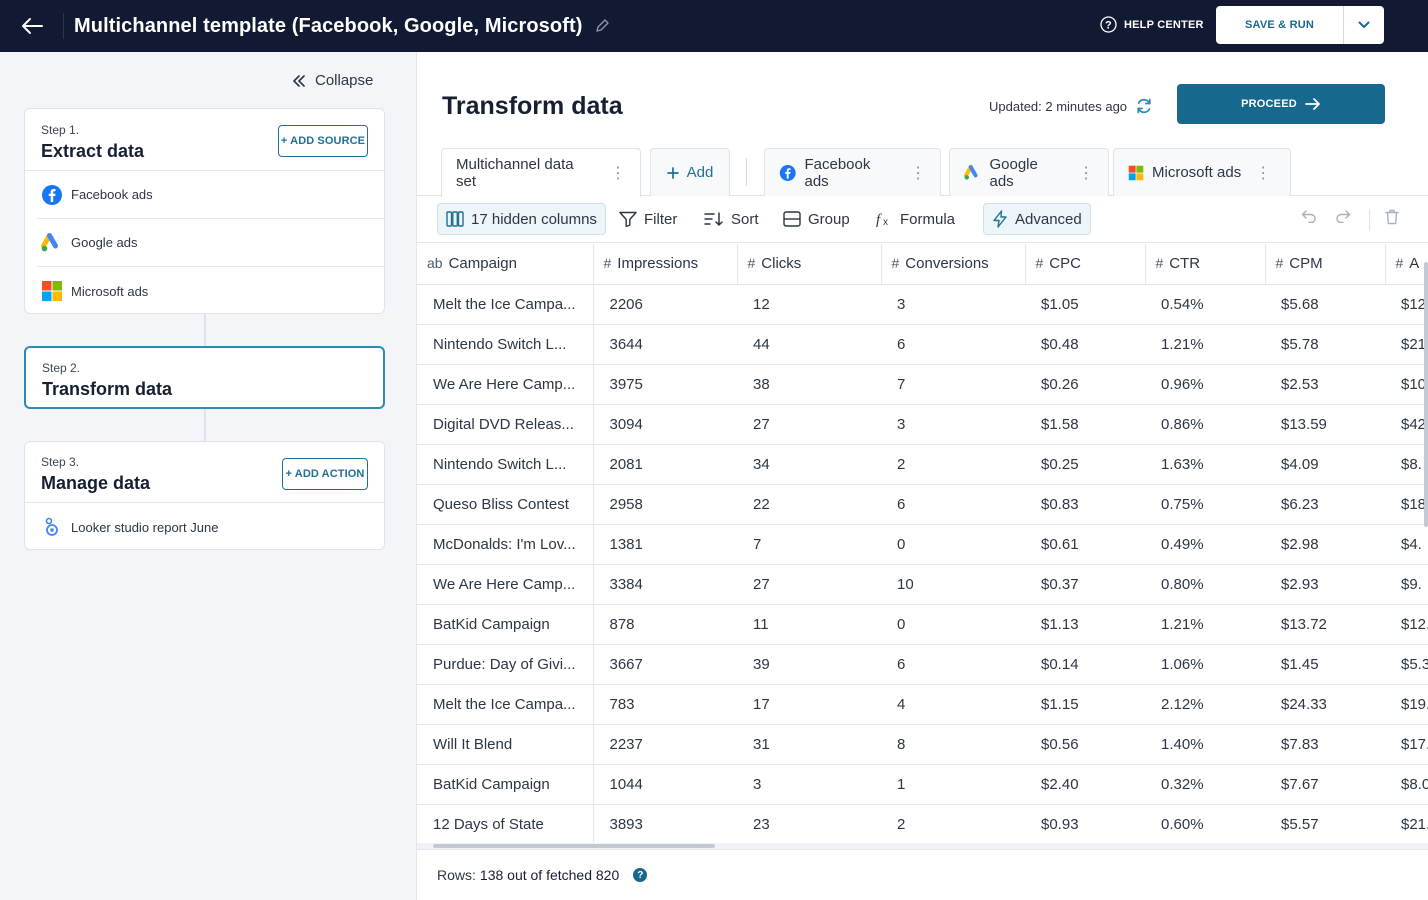 The image size is (1428, 900). What do you see at coordinates (809, 464) in the screenshot?
I see `table-cell: 34` at bounding box center [809, 464].